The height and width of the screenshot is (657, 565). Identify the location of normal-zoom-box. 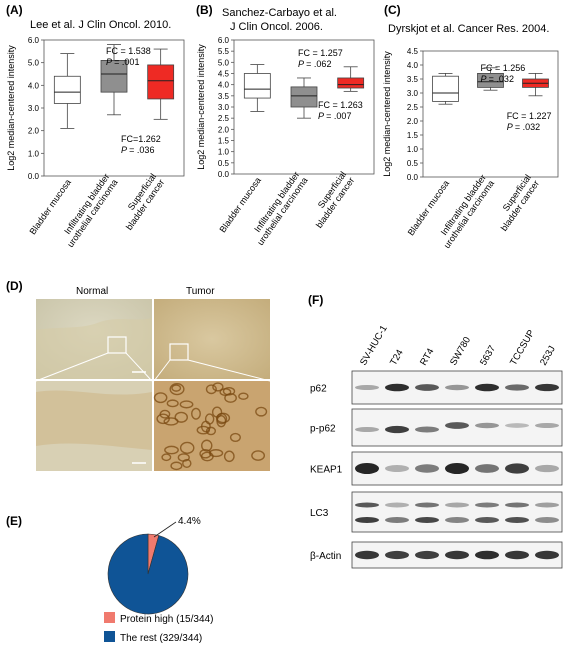
(117, 345).